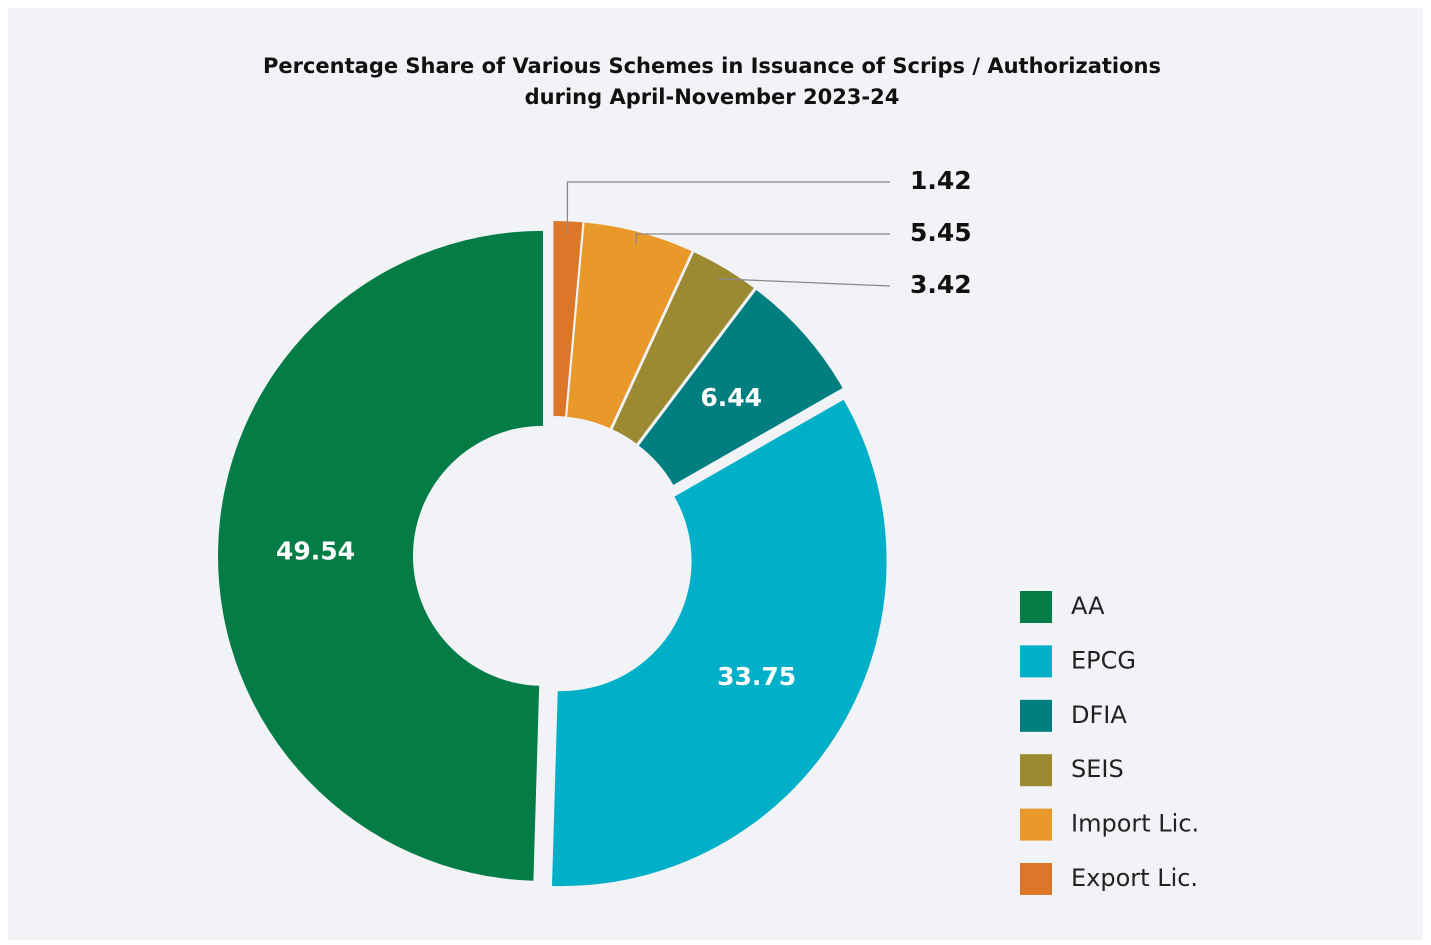  Describe the element at coordinates (756, 676) in the screenshot. I see `data-label: 33.75` at that location.